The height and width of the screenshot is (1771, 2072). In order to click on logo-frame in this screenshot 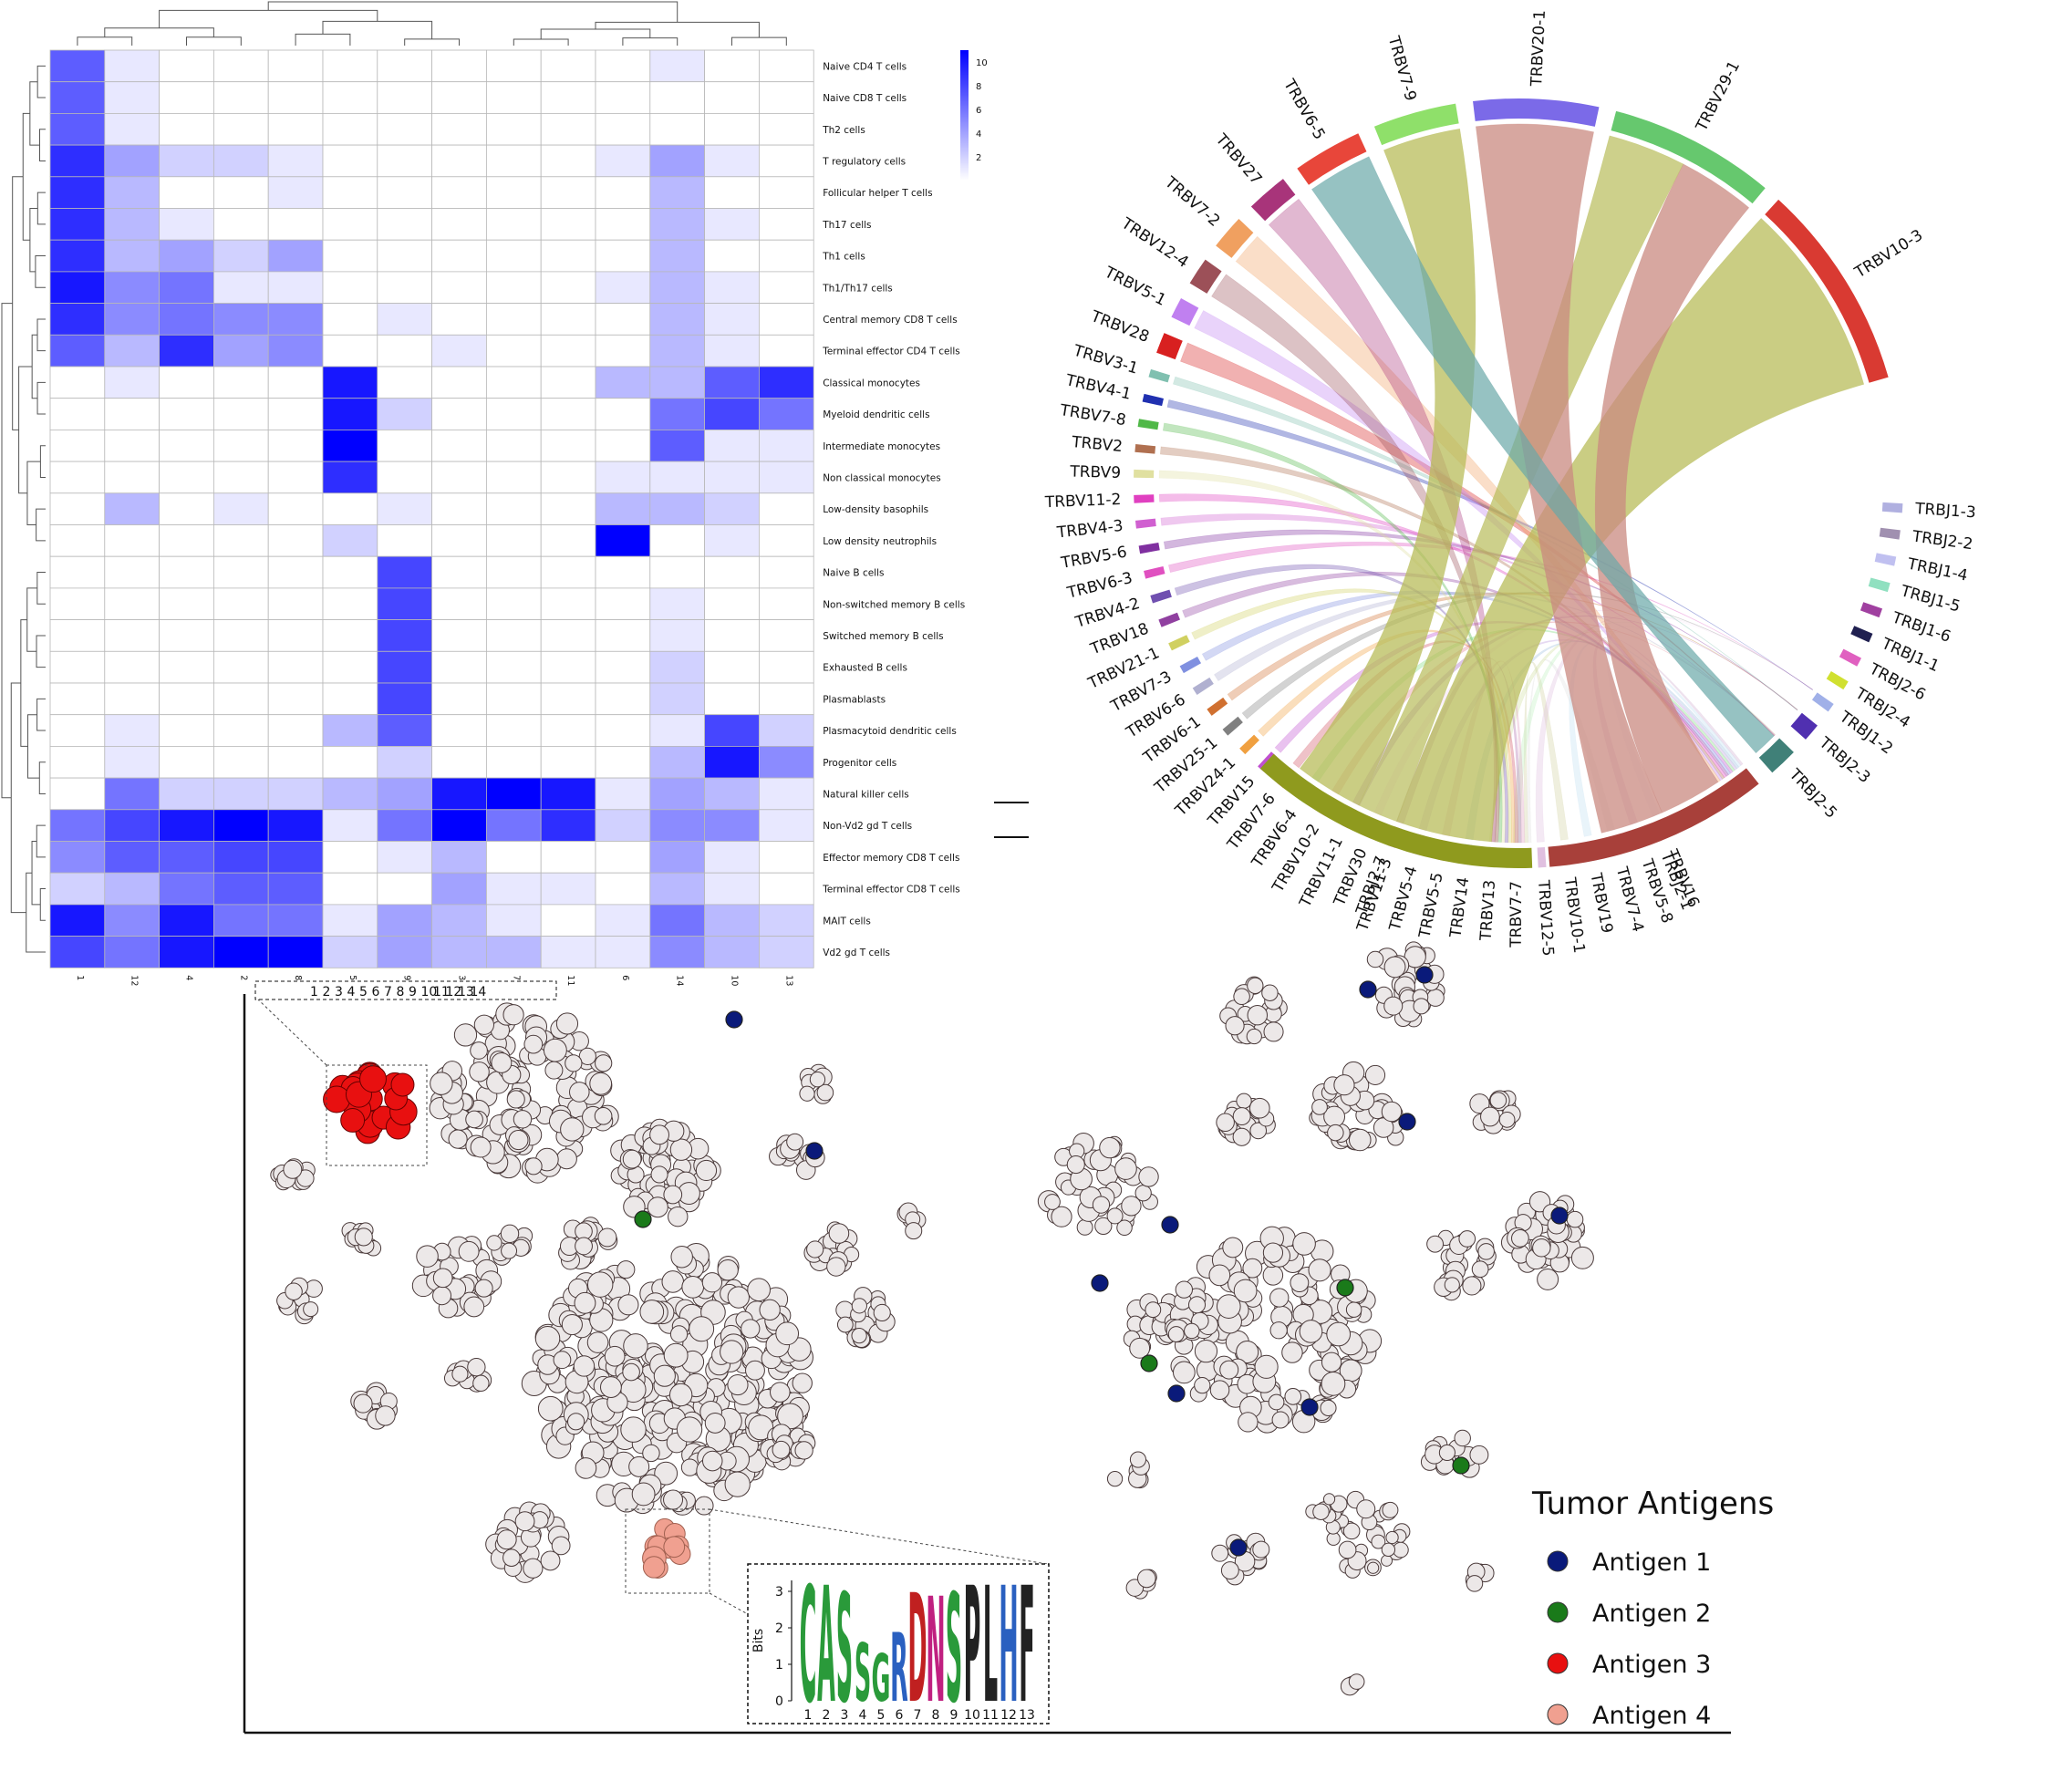, I will do `click(898, 1643)`.